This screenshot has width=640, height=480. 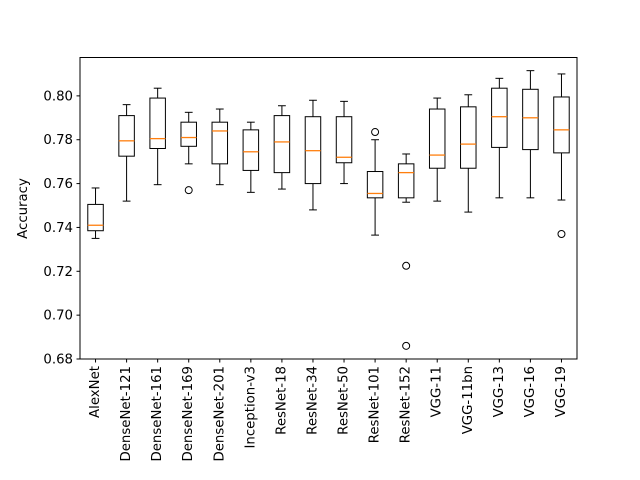 What do you see at coordinates (468, 400) in the screenshot?
I see `x-tick-label: VGG-11bn` at bounding box center [468, 400].